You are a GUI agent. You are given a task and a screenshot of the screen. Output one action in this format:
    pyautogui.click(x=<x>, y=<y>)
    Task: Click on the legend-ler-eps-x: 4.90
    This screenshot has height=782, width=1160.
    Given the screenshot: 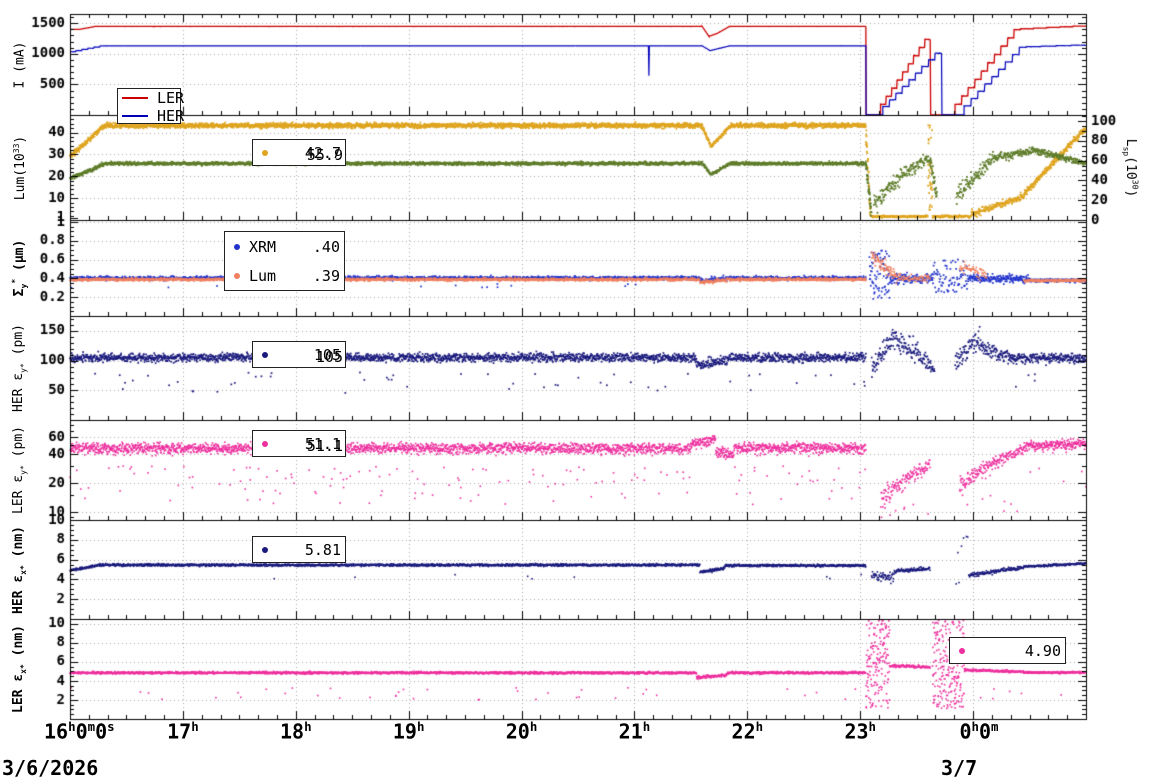 What is the action you would take?
    pyautogui.click(x=1007, y=650)
    